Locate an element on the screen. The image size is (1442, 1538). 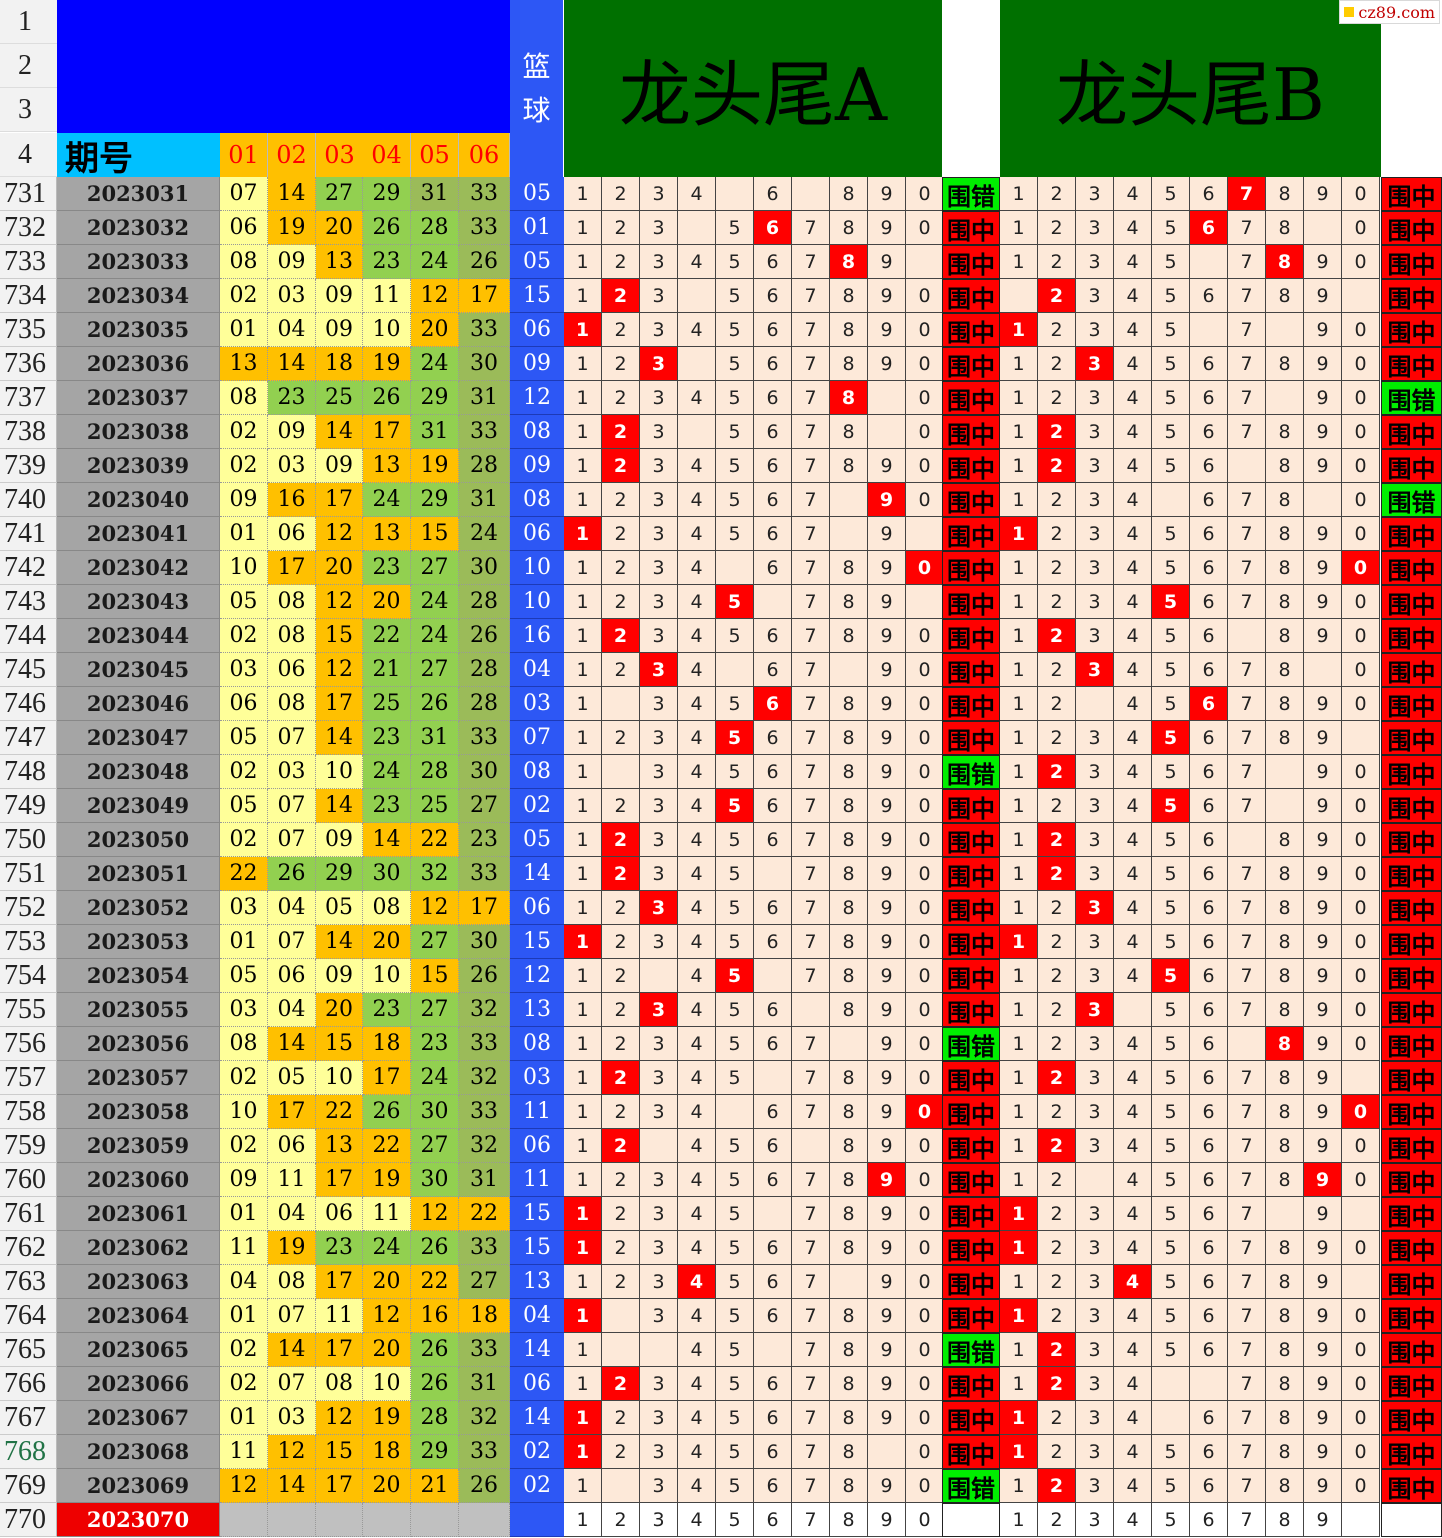
tail-a-cell: 0 is located at coordinates (925, 1248).